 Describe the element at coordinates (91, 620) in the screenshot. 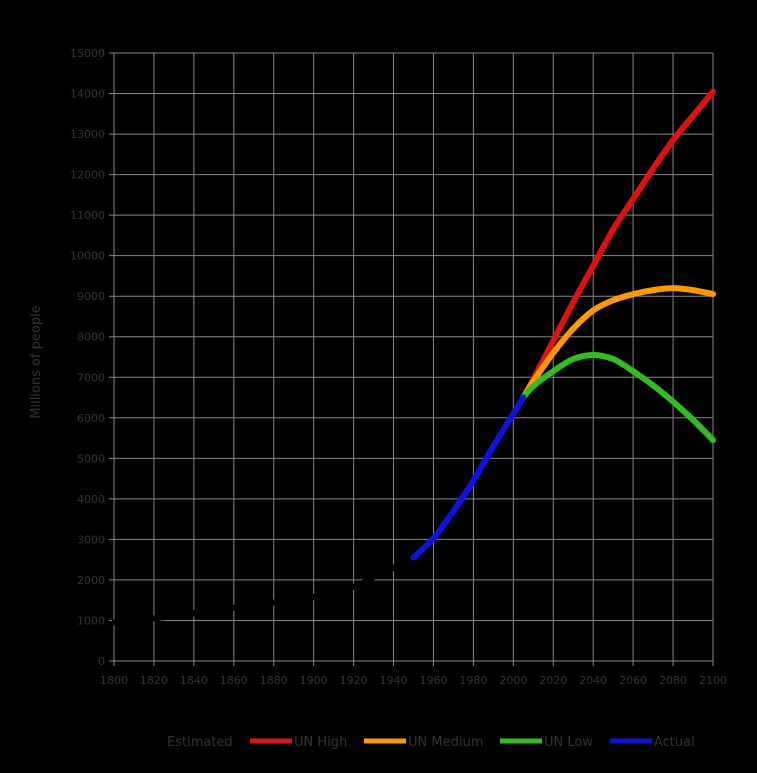

I see `y-tick-label: 1000` at that location.